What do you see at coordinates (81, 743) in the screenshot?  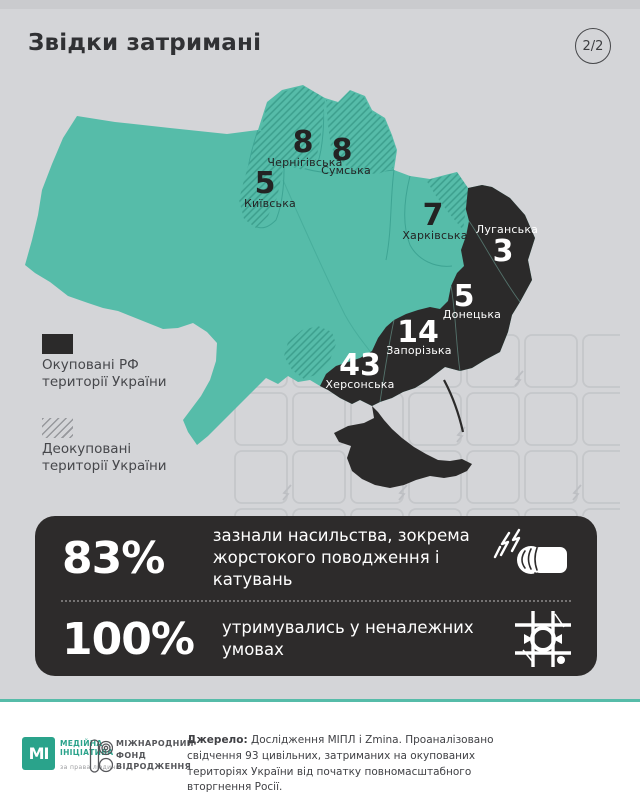 I see `mi-logo-line1: МЕДІЙНА` at bounding box center [81, 743].